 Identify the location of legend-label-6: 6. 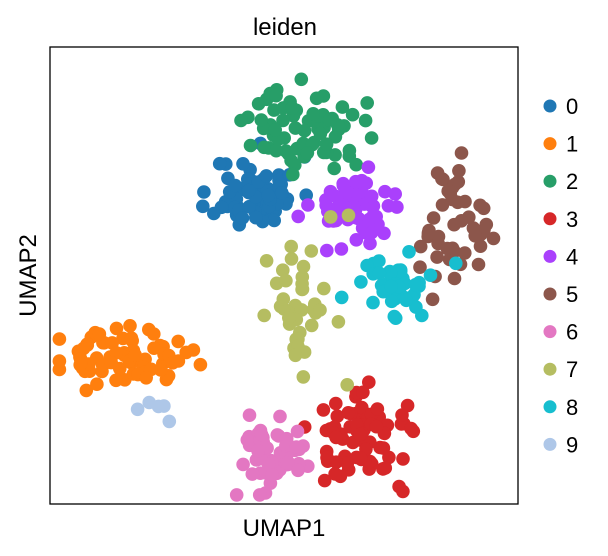
(572, 332).